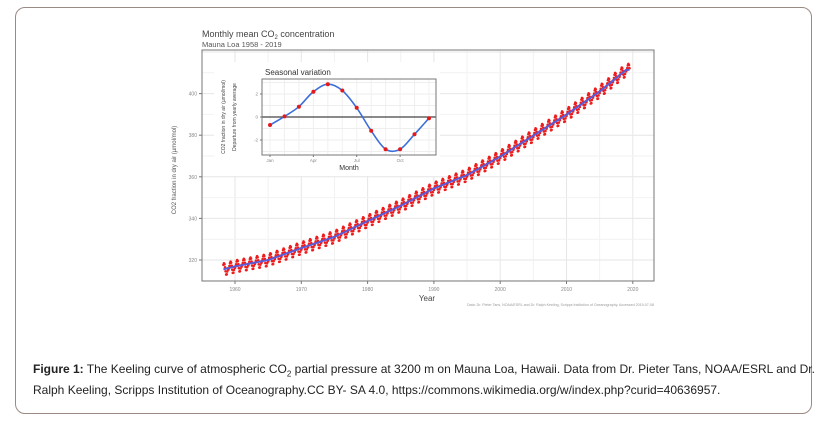  Describe the element at coordinates (566, 290) in the screenshot. I see `x-tick-label: 2010` at that location.